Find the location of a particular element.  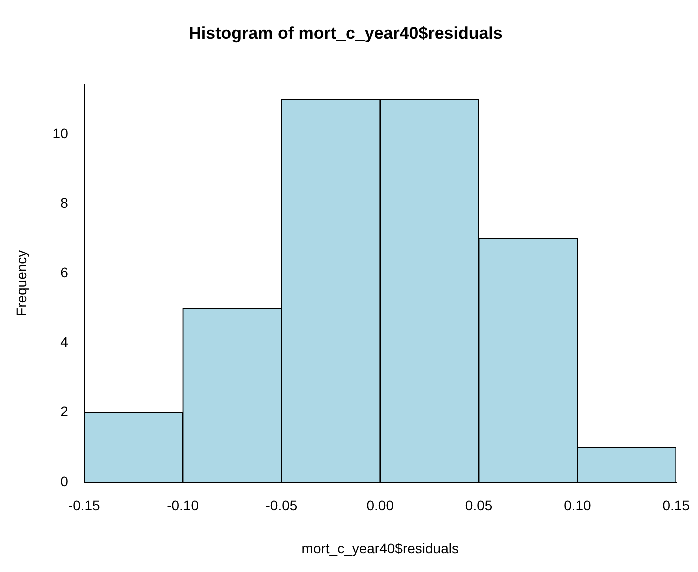

y-tick-label: 6 is located at coordinates (64, 272).